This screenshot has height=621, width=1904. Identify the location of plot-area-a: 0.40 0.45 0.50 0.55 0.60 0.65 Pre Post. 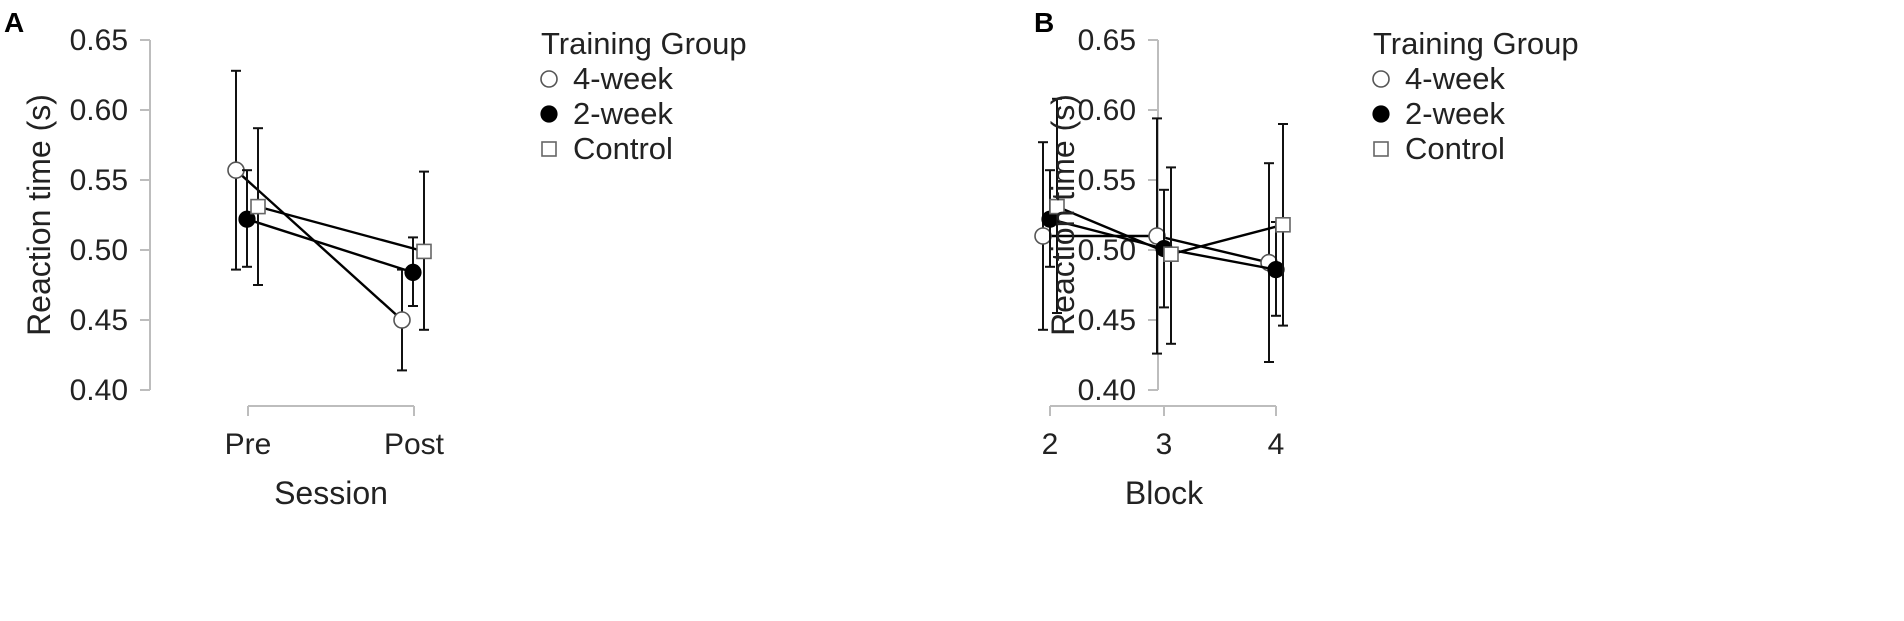
(257, 242).